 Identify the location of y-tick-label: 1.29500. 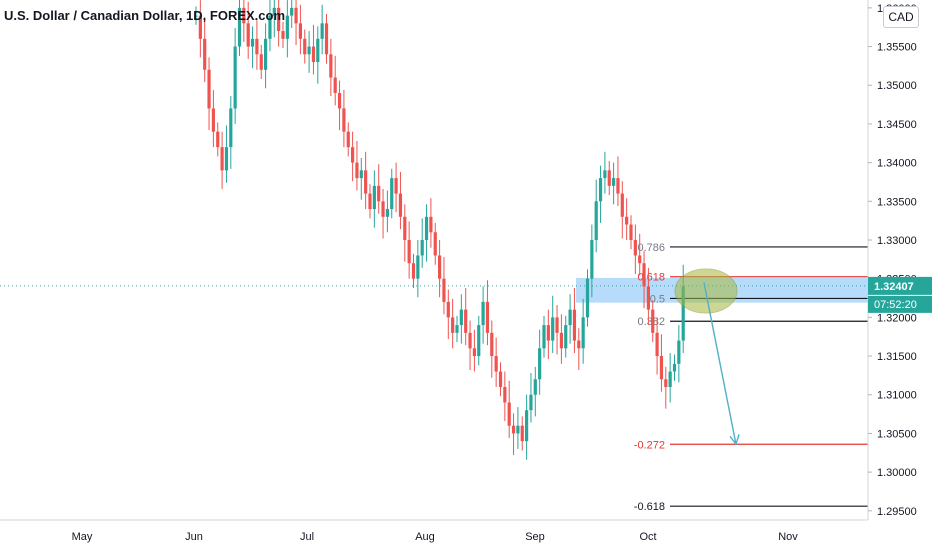
(897, 512).